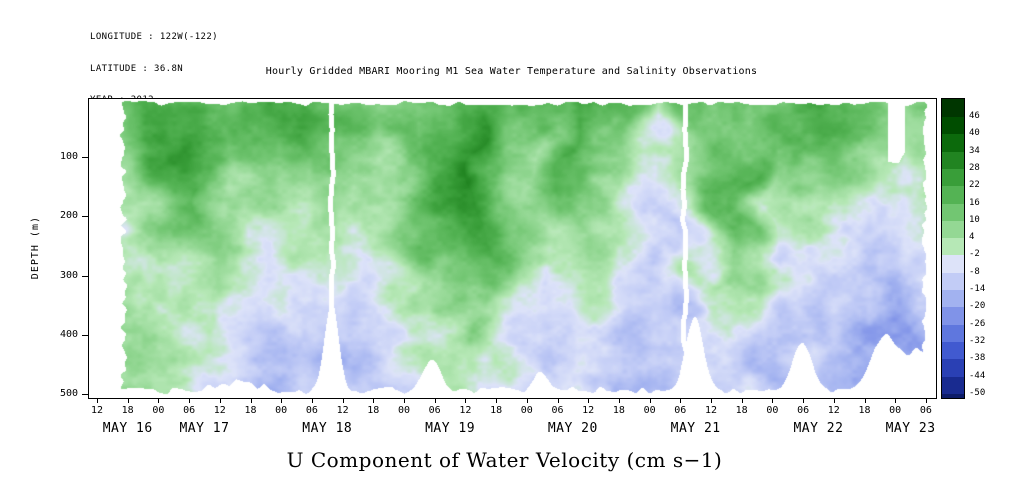 The height and width of the screenshot is (504, 1009). What do you see at coordinates (154, 37) in the screenshot?
I see `metadata-longitude: LONGITUDE : 122W(-122)` at bounding box center [154, 37].